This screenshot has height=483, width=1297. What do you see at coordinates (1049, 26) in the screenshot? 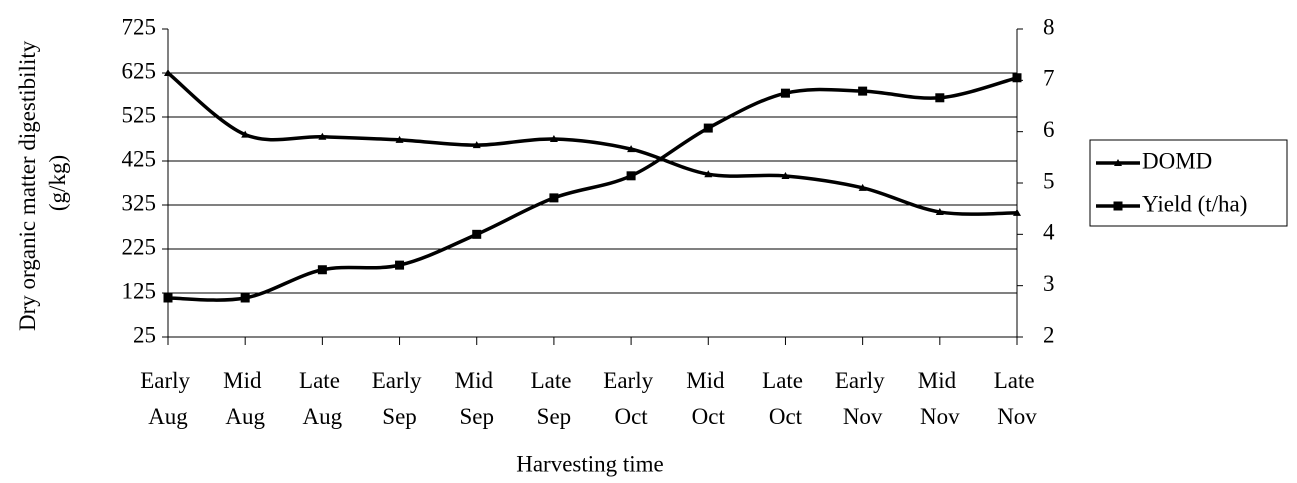
I see `y2-tick-label: 8` at bounding box center [1049, 26].